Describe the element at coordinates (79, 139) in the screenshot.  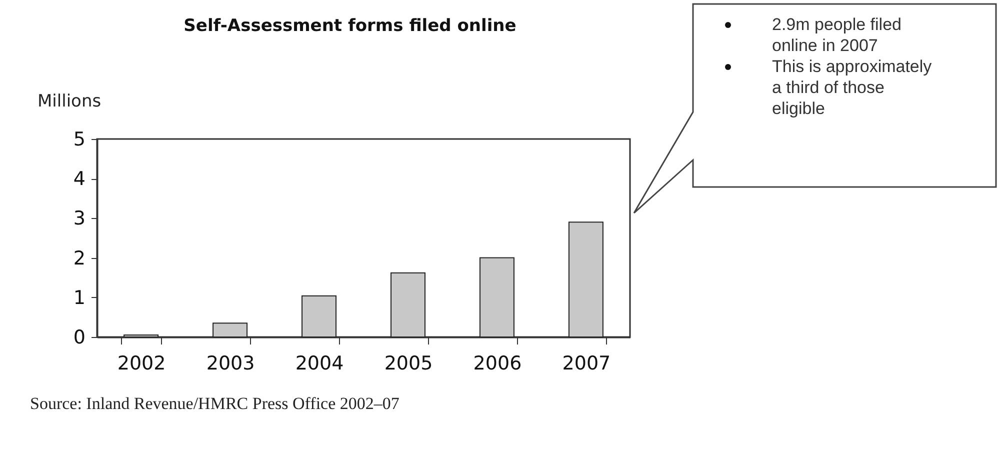
I see `y-tick-label: 5` at that location.